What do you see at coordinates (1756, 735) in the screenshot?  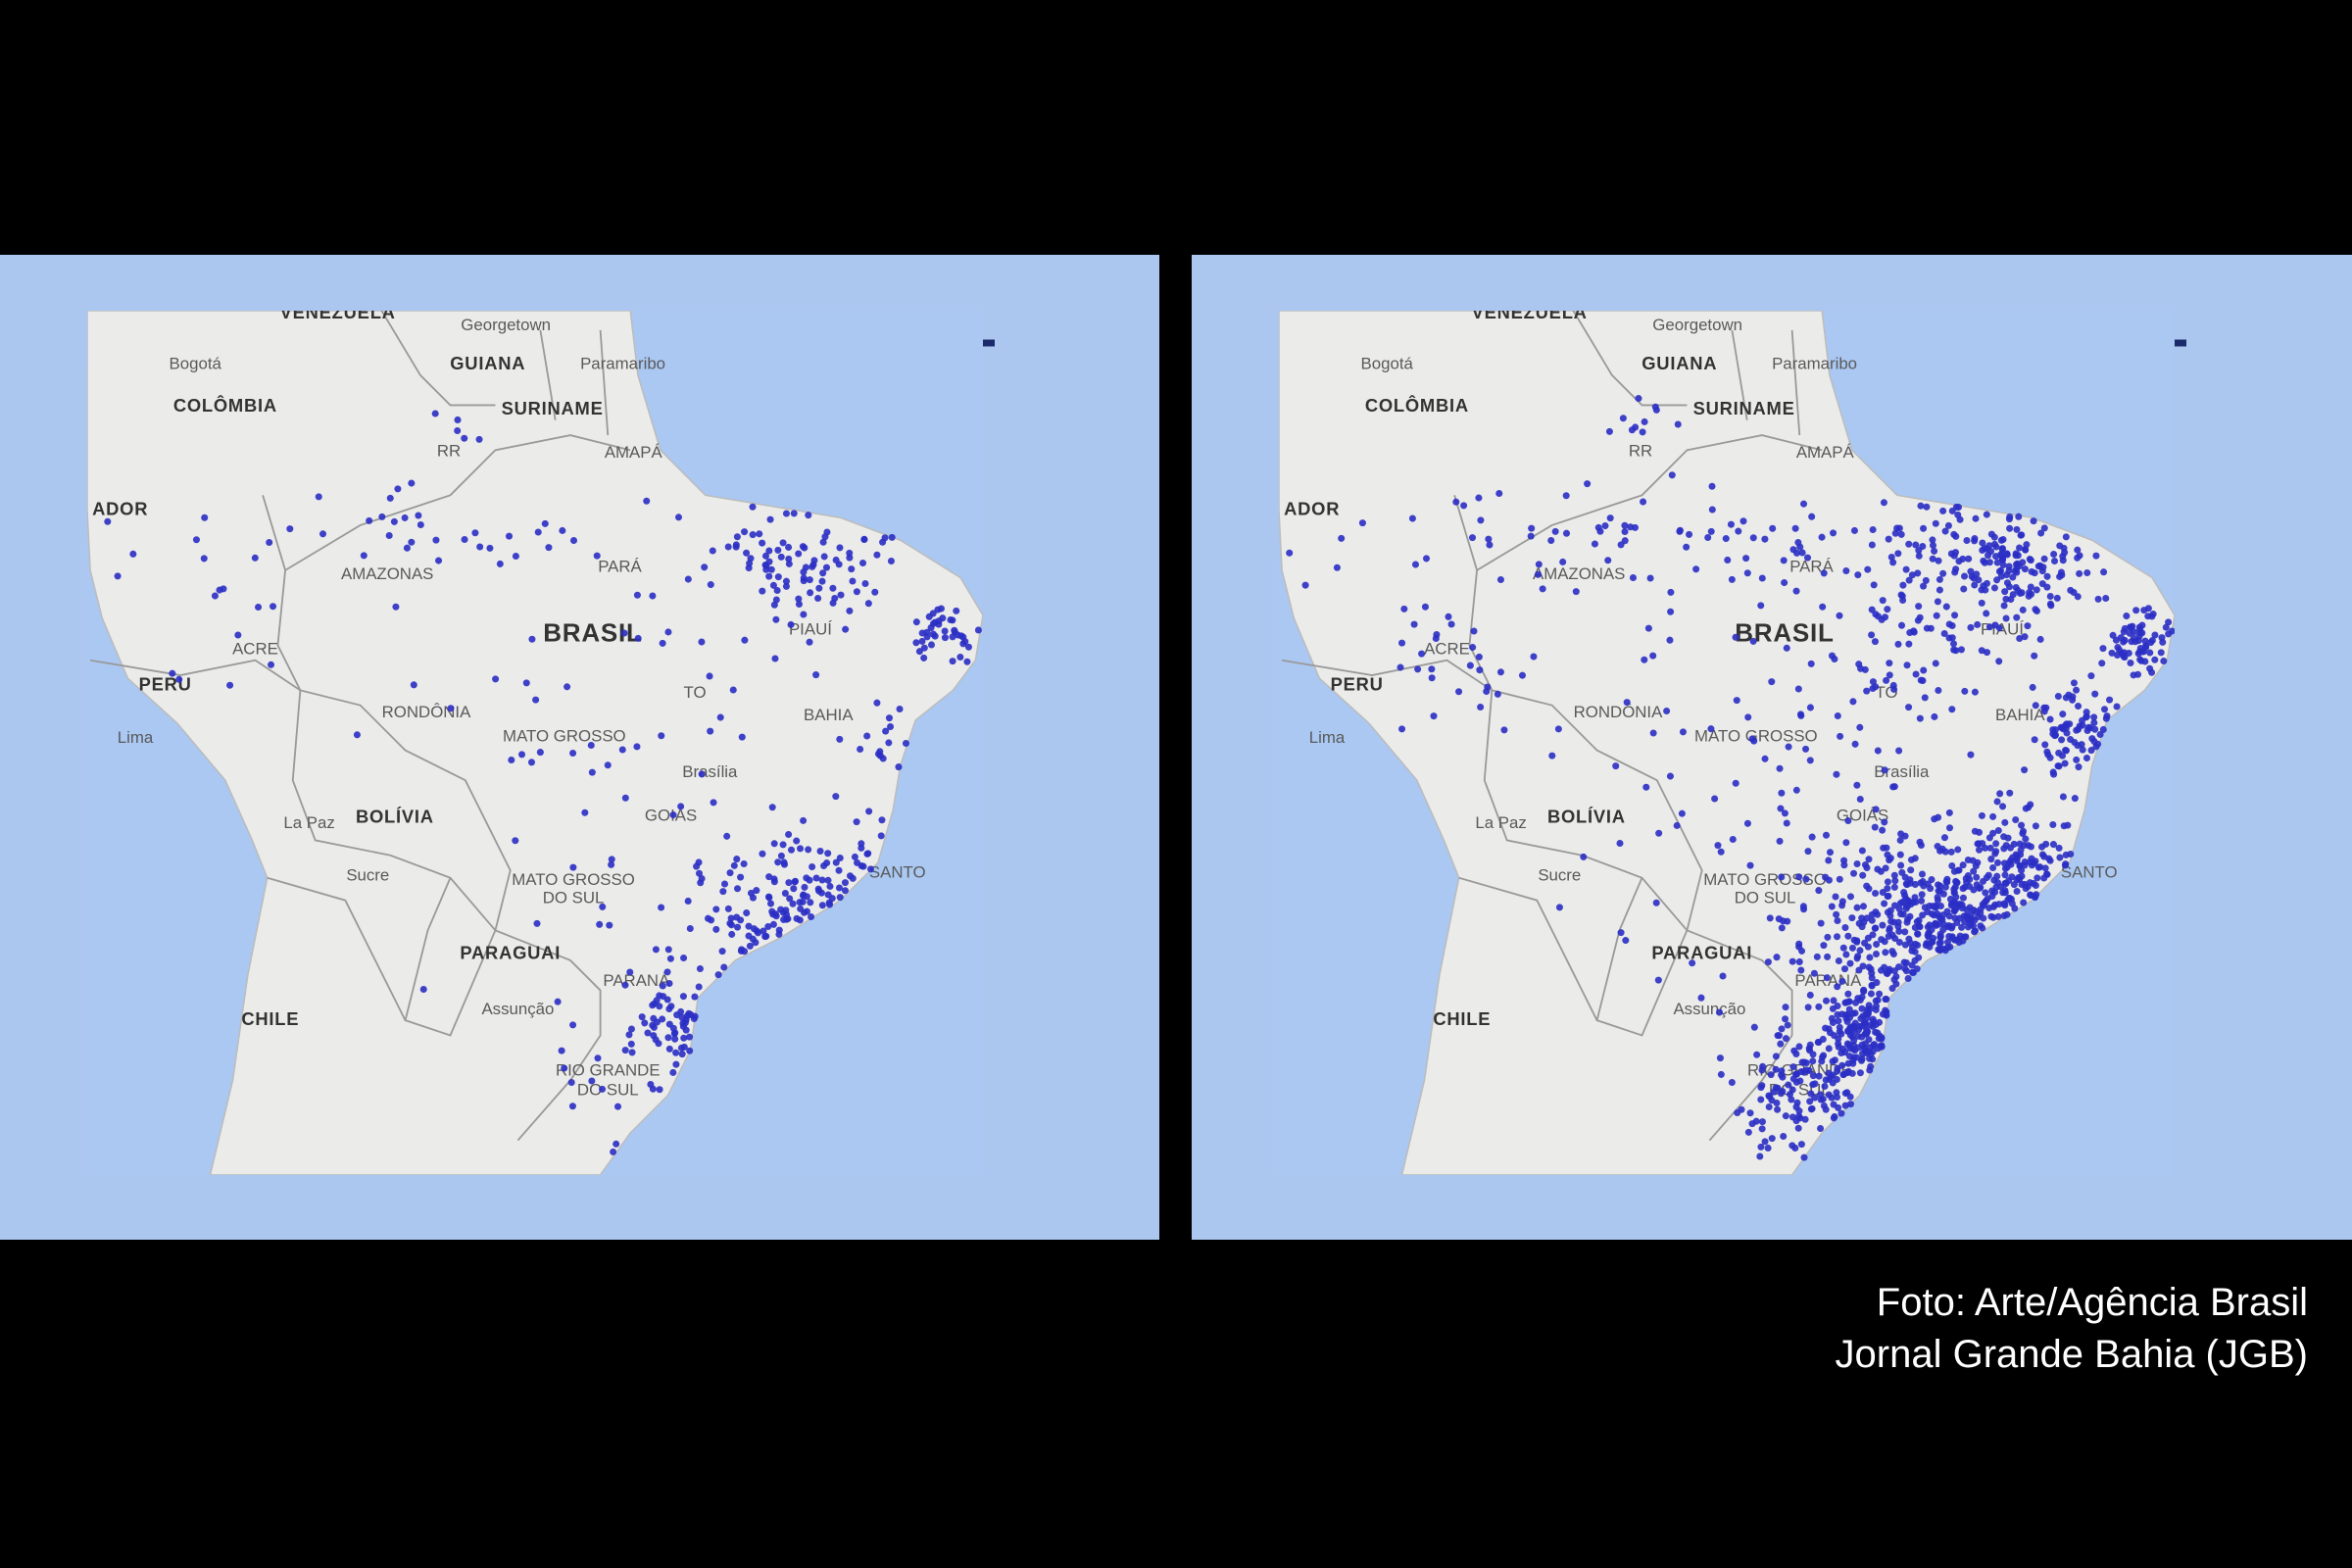 I see `place-label: MATO GROSSO` at bounding box center [1756, 735].